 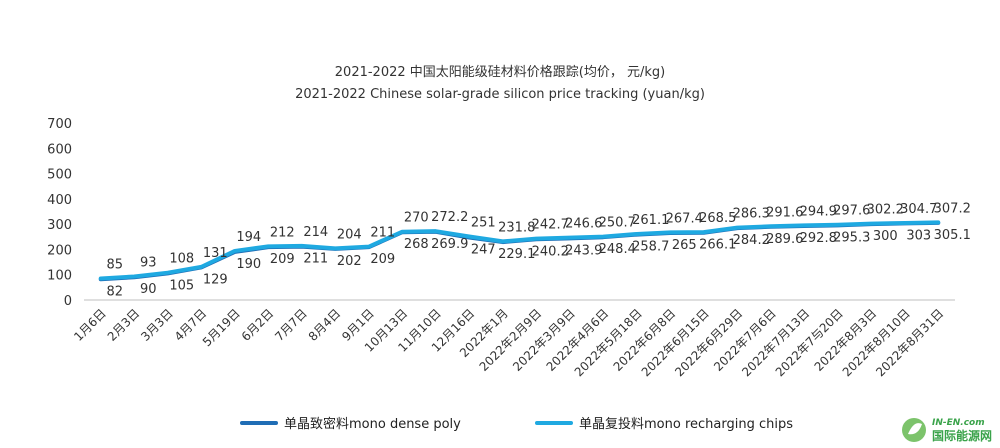 What do you see at coordinates (583, 250) in the screenshot?
I see `data-label: 243.9` at bounding box center [583, 250].